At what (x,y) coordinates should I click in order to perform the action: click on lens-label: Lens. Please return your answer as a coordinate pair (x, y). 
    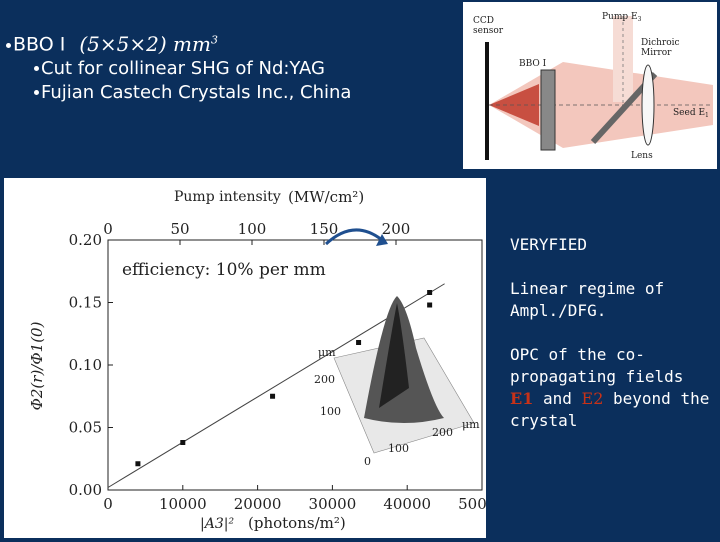
    Looking at the image, I should click on (642, 156).